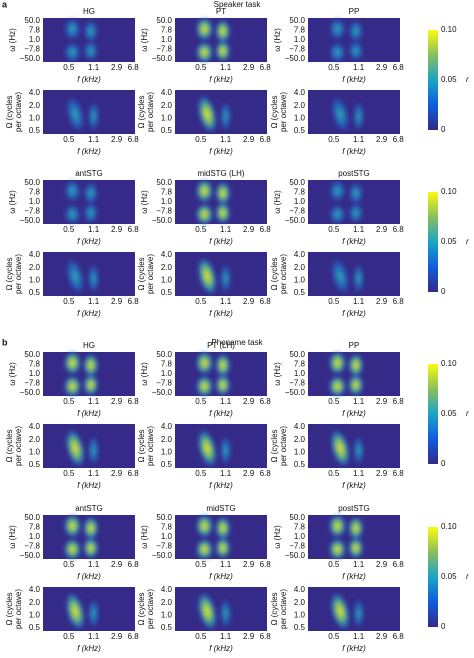  Describe the element at coordinates (354, 173) in the screenshot. I see `panel-title: postSTG` at that location.